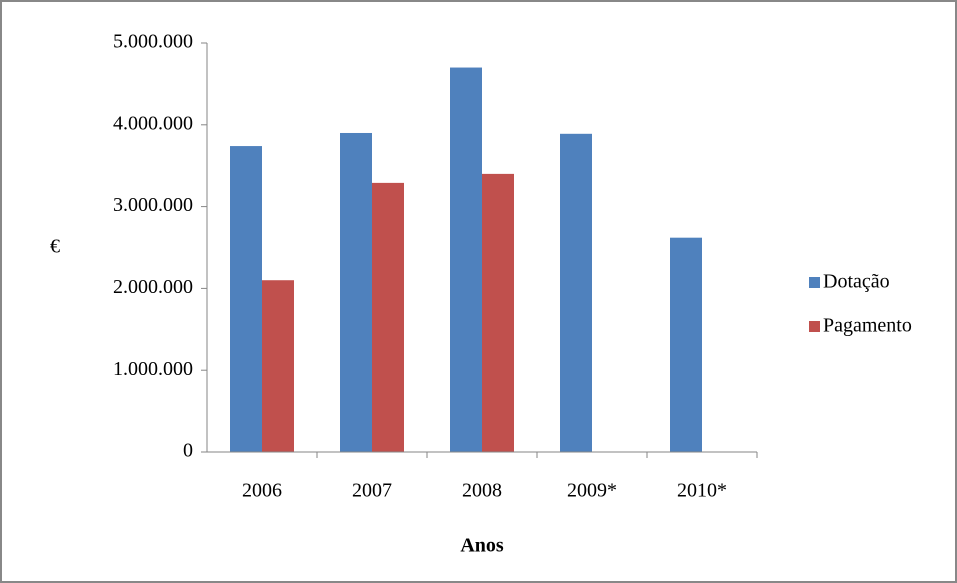 Image resolution: width=957 pixels, height=583 pixels. What do you see at coordinates (262, 491) in the screenshot?
I see `x-tick-label: 2006` at bounding box center [262, 491].